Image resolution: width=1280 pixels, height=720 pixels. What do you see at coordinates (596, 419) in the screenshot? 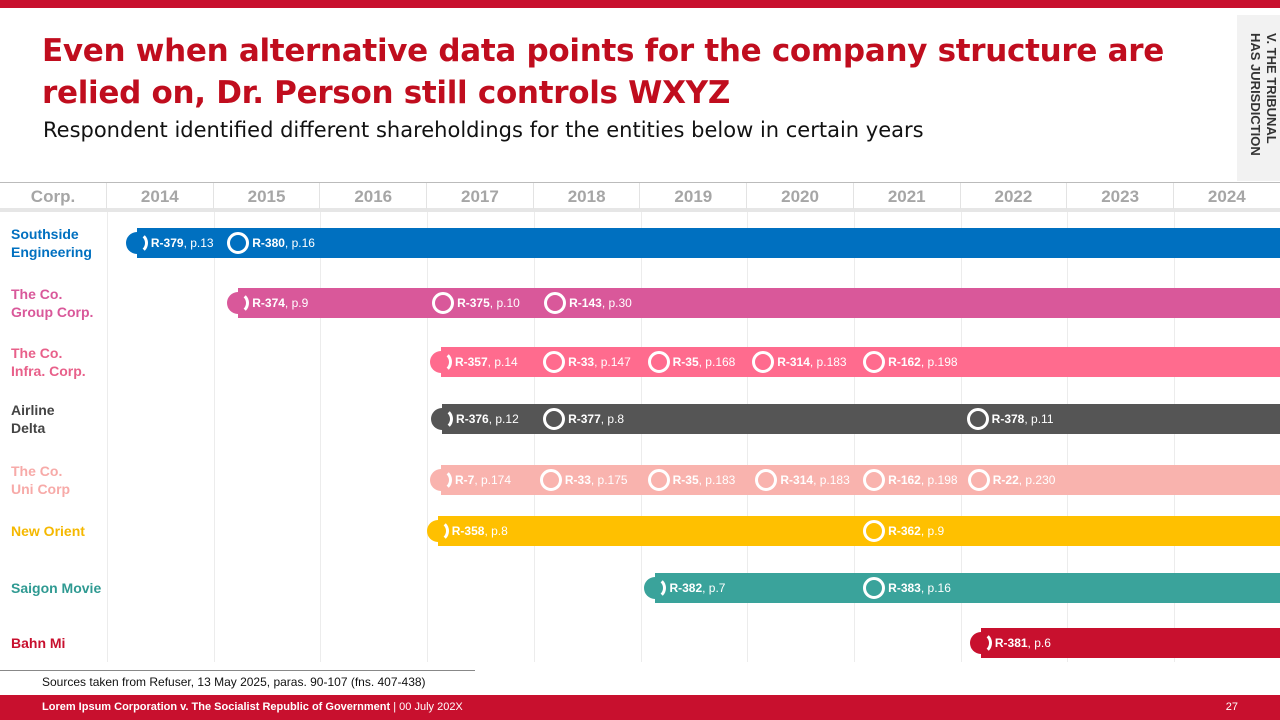
I see `marker-label: R-377, p.8` at bounding box center [596, 419].